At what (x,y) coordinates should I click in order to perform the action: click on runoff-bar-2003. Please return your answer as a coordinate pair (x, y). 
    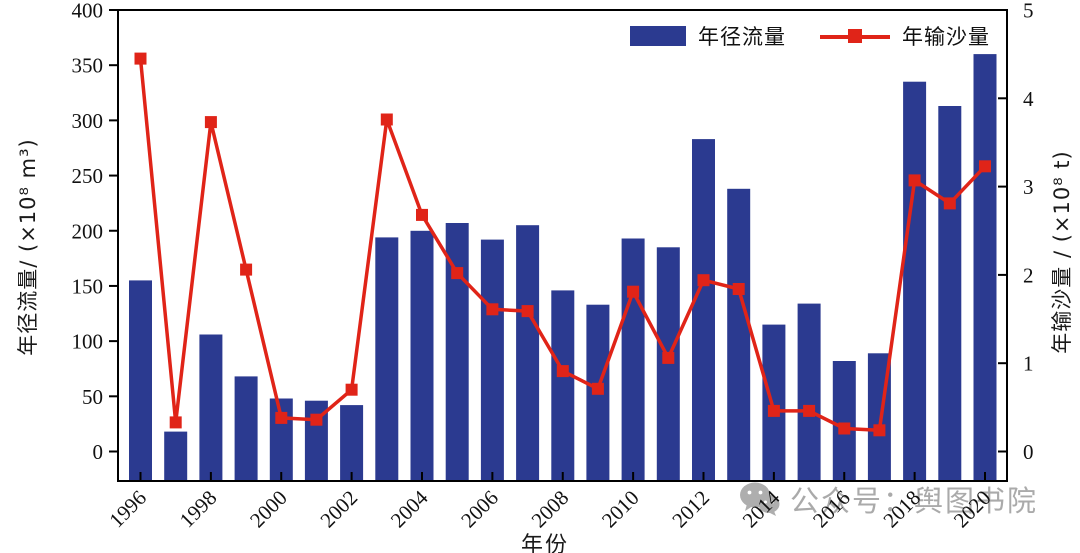
    Looking at the image, I should click on (387, 359).